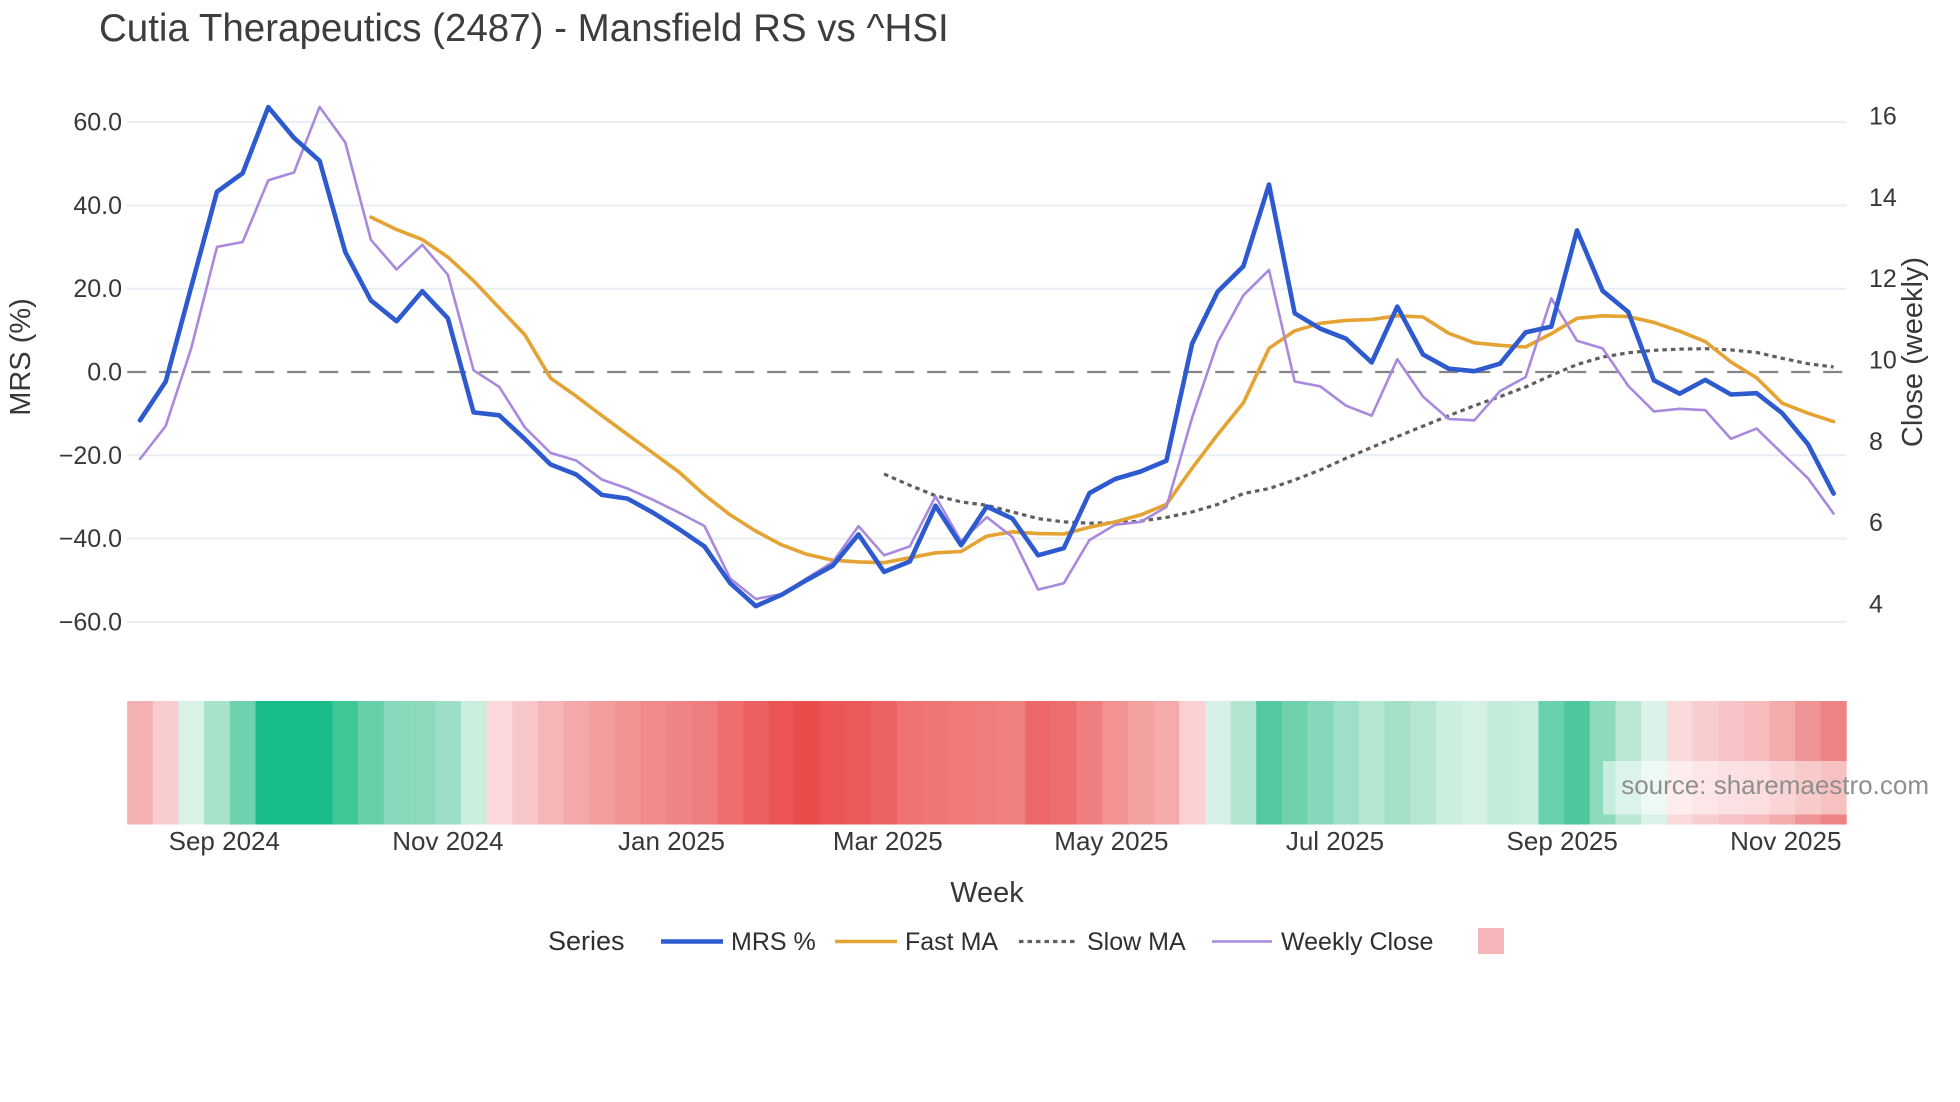 The height and width of the screenshot is (1102, 1960). I want to click on svg-text: May 2025, so click(1111, 841).